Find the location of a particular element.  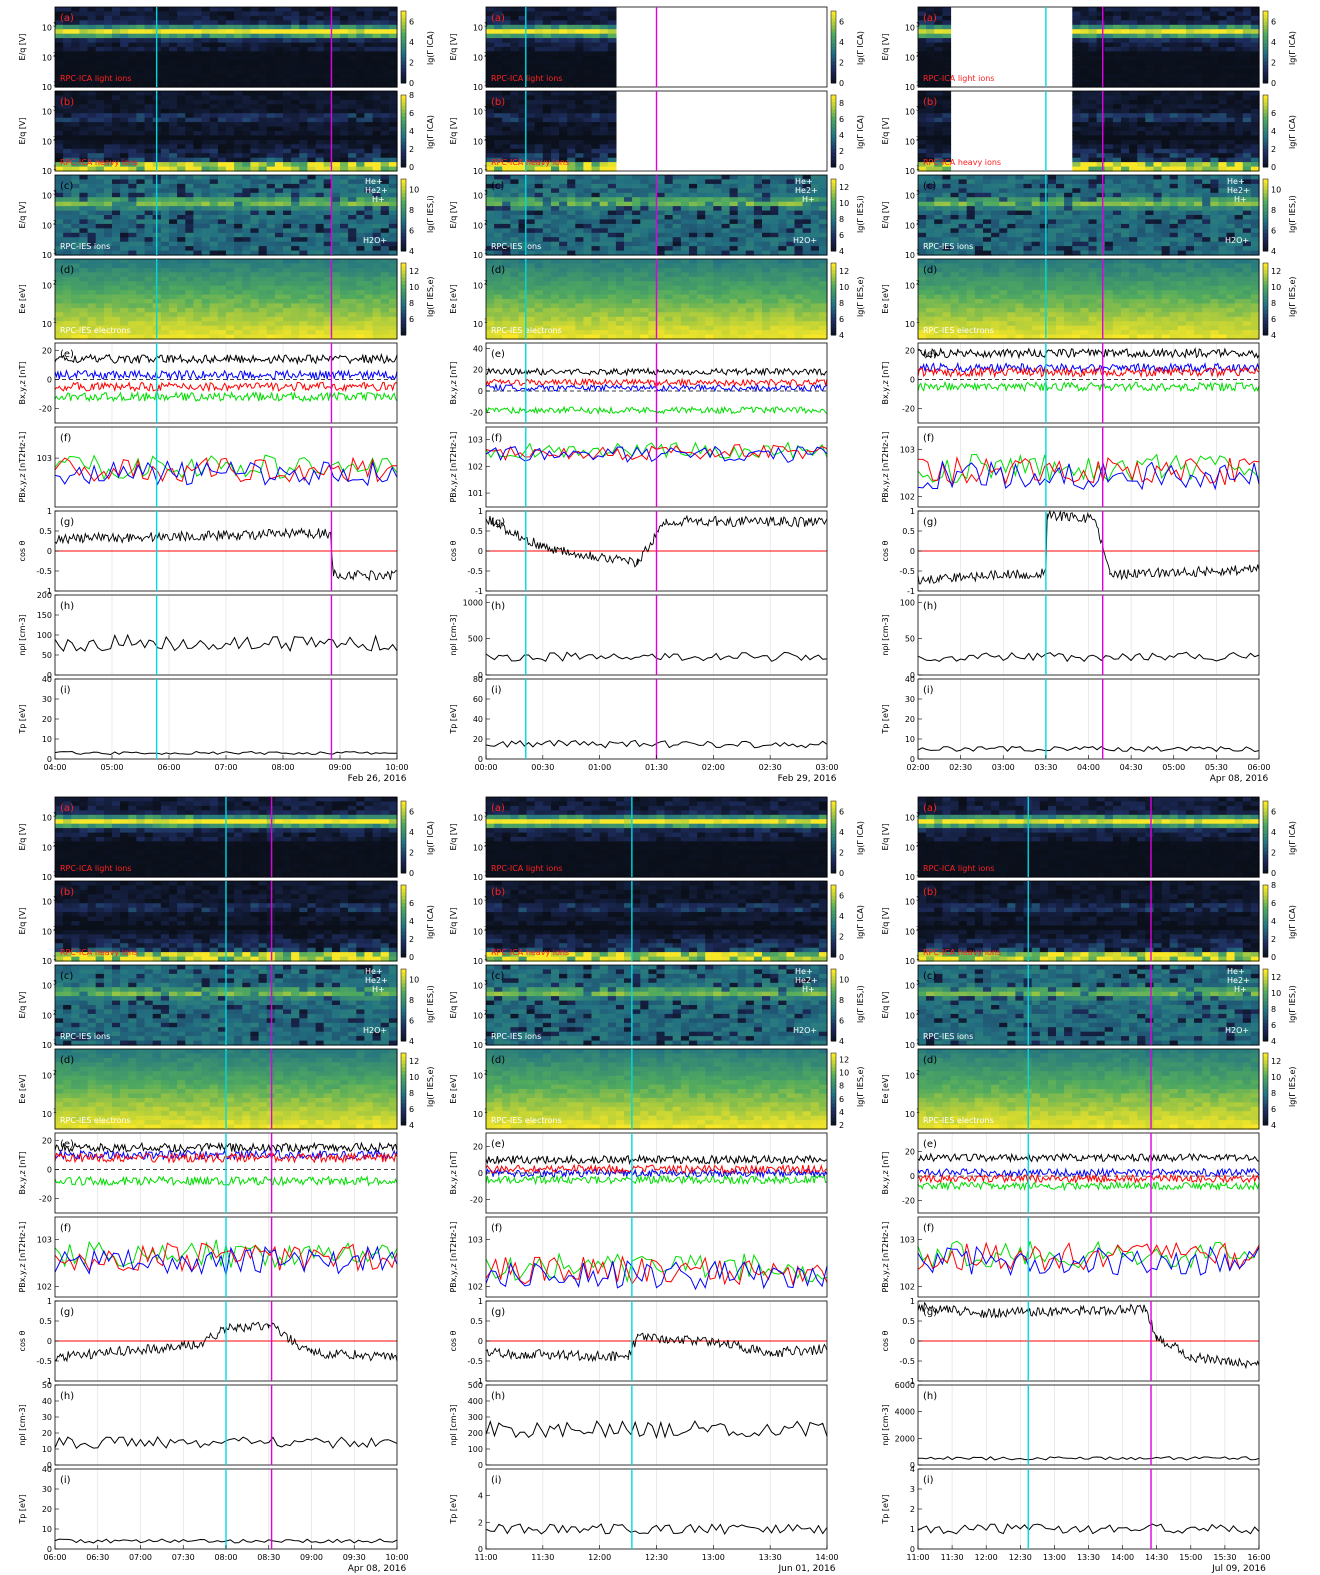

colorbar-tick-label: 4 is located at coordinates (411, 131).